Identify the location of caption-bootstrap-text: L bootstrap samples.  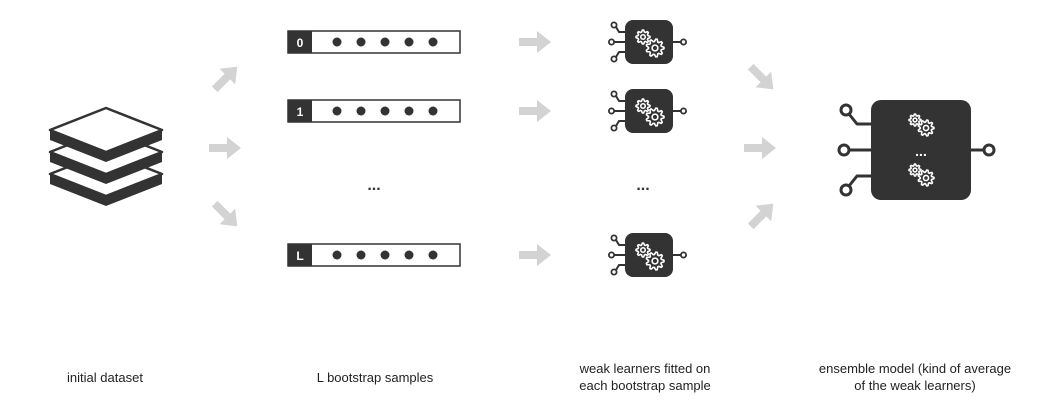
(375, 377).